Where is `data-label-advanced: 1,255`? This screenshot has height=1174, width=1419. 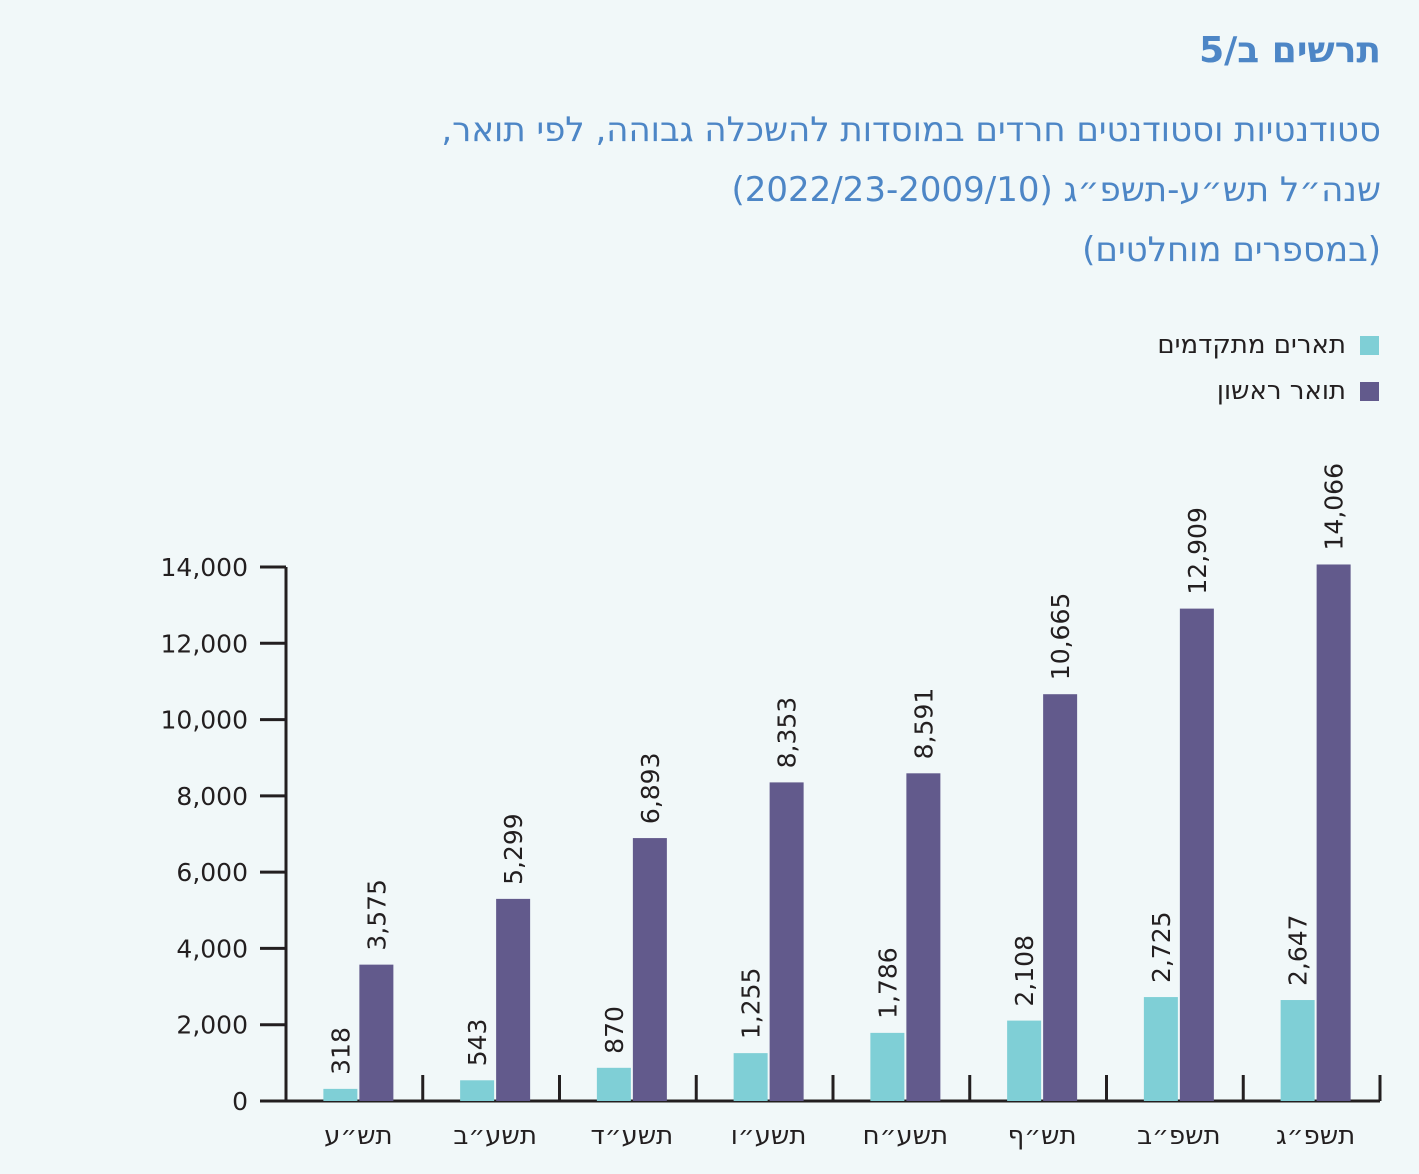
data-label-advanced: 1,255 is located at coordinates (751, 1004).